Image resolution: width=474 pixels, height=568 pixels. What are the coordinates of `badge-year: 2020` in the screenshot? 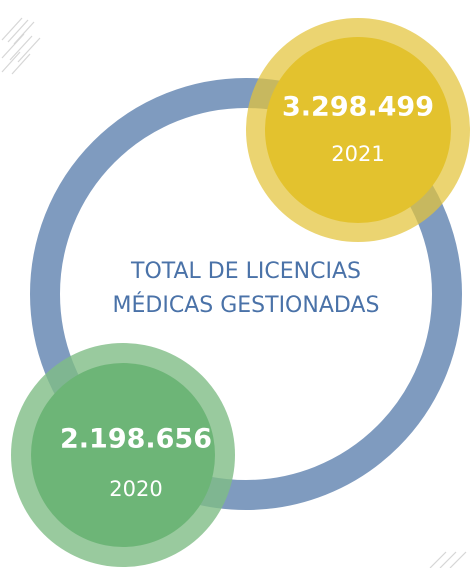 It's located at (135, 489).